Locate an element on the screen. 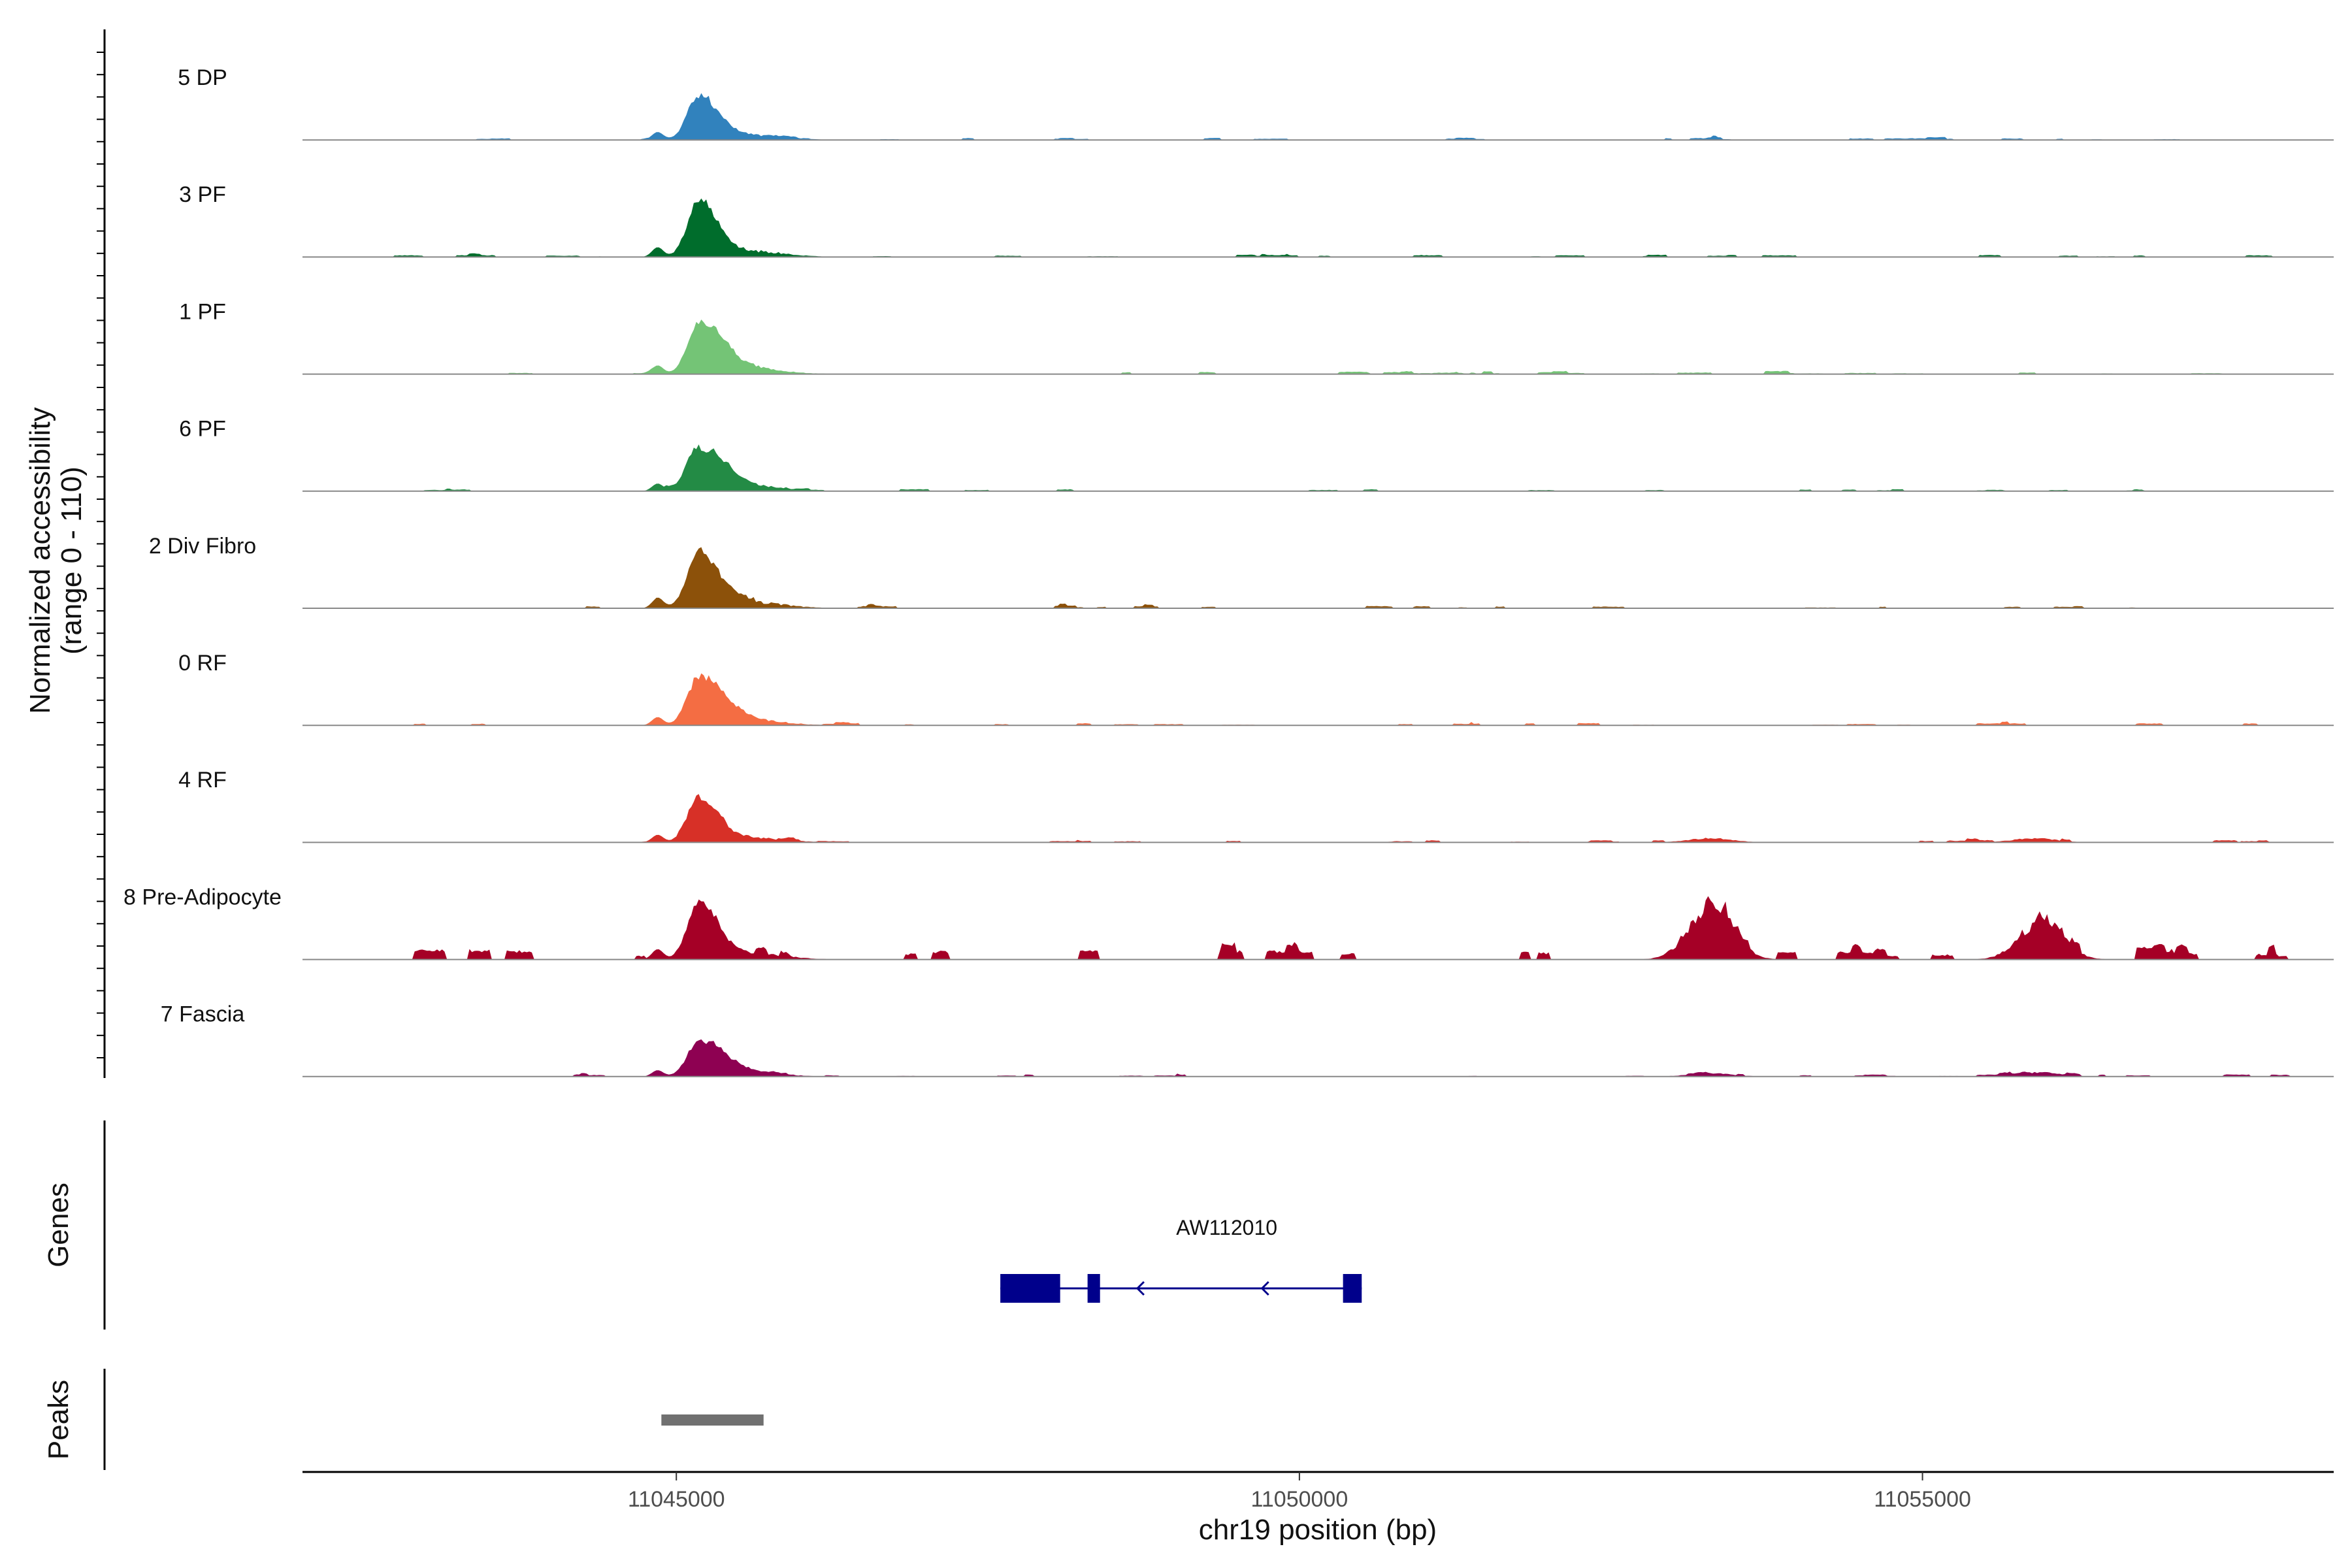  x-axis-ticks: 11045000 11050000 11055000 is located at coordinates (1299, 1492).